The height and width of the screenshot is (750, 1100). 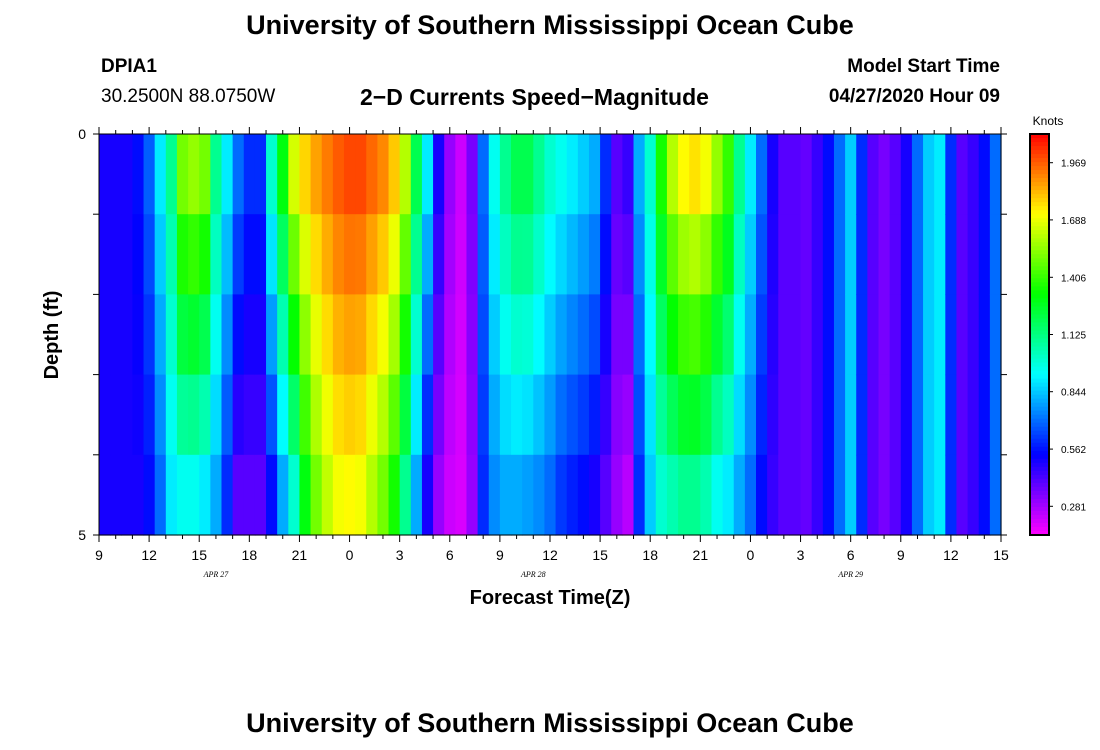 I want to click on colorbar-ticks: 1.969 1.688 1.406 1.125 0.844 0.562 0.281, so click(x=1067, y=336).